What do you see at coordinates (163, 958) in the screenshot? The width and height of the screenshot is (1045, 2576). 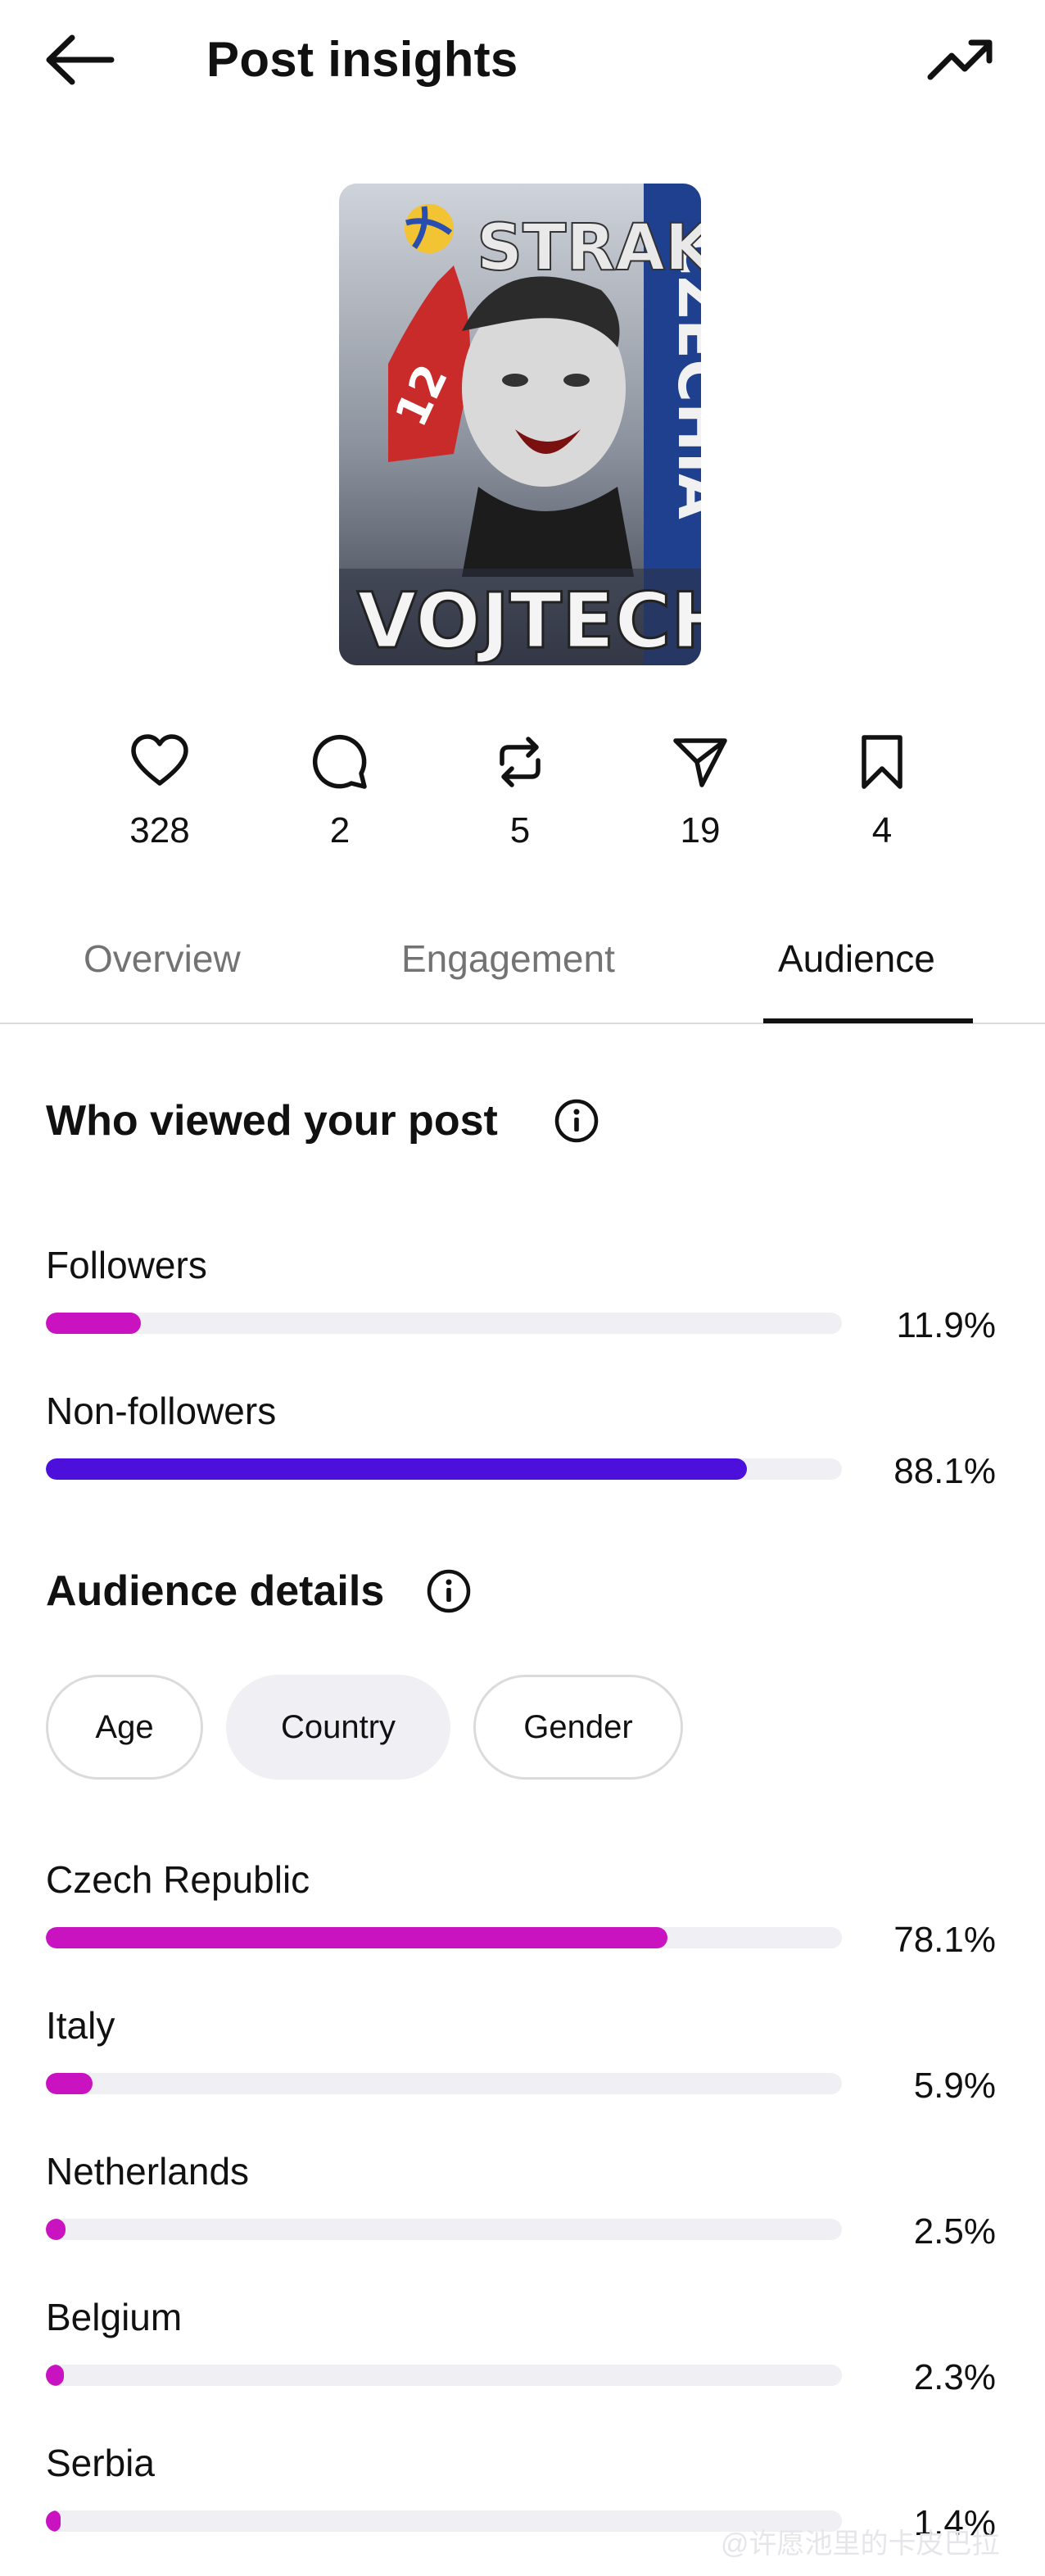 I see `tab-overview: Overview` at bounding box center [163, 958].